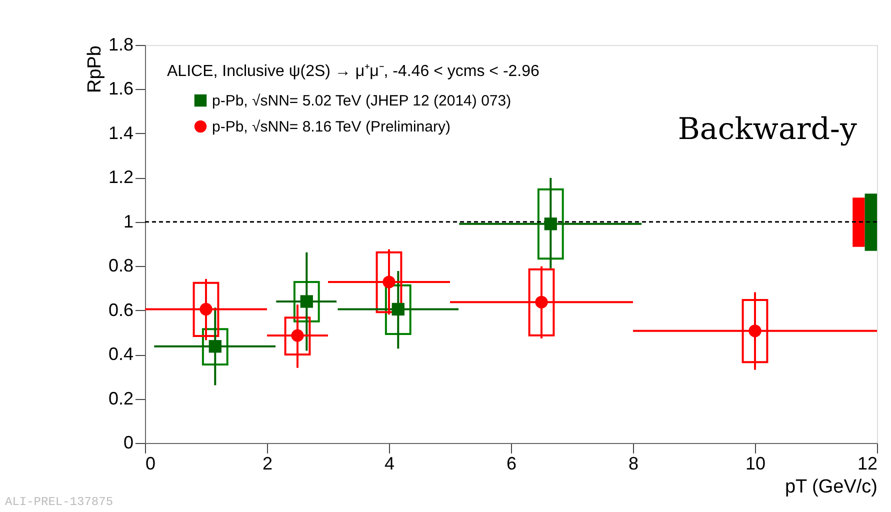 This screenshot has width=891, height=512. Describe the element at coordinates (331, 127) in the screenshot. I see `legend-label: p-Pb, √sNN= 8.16 TeV (Preliminary)` at that location.